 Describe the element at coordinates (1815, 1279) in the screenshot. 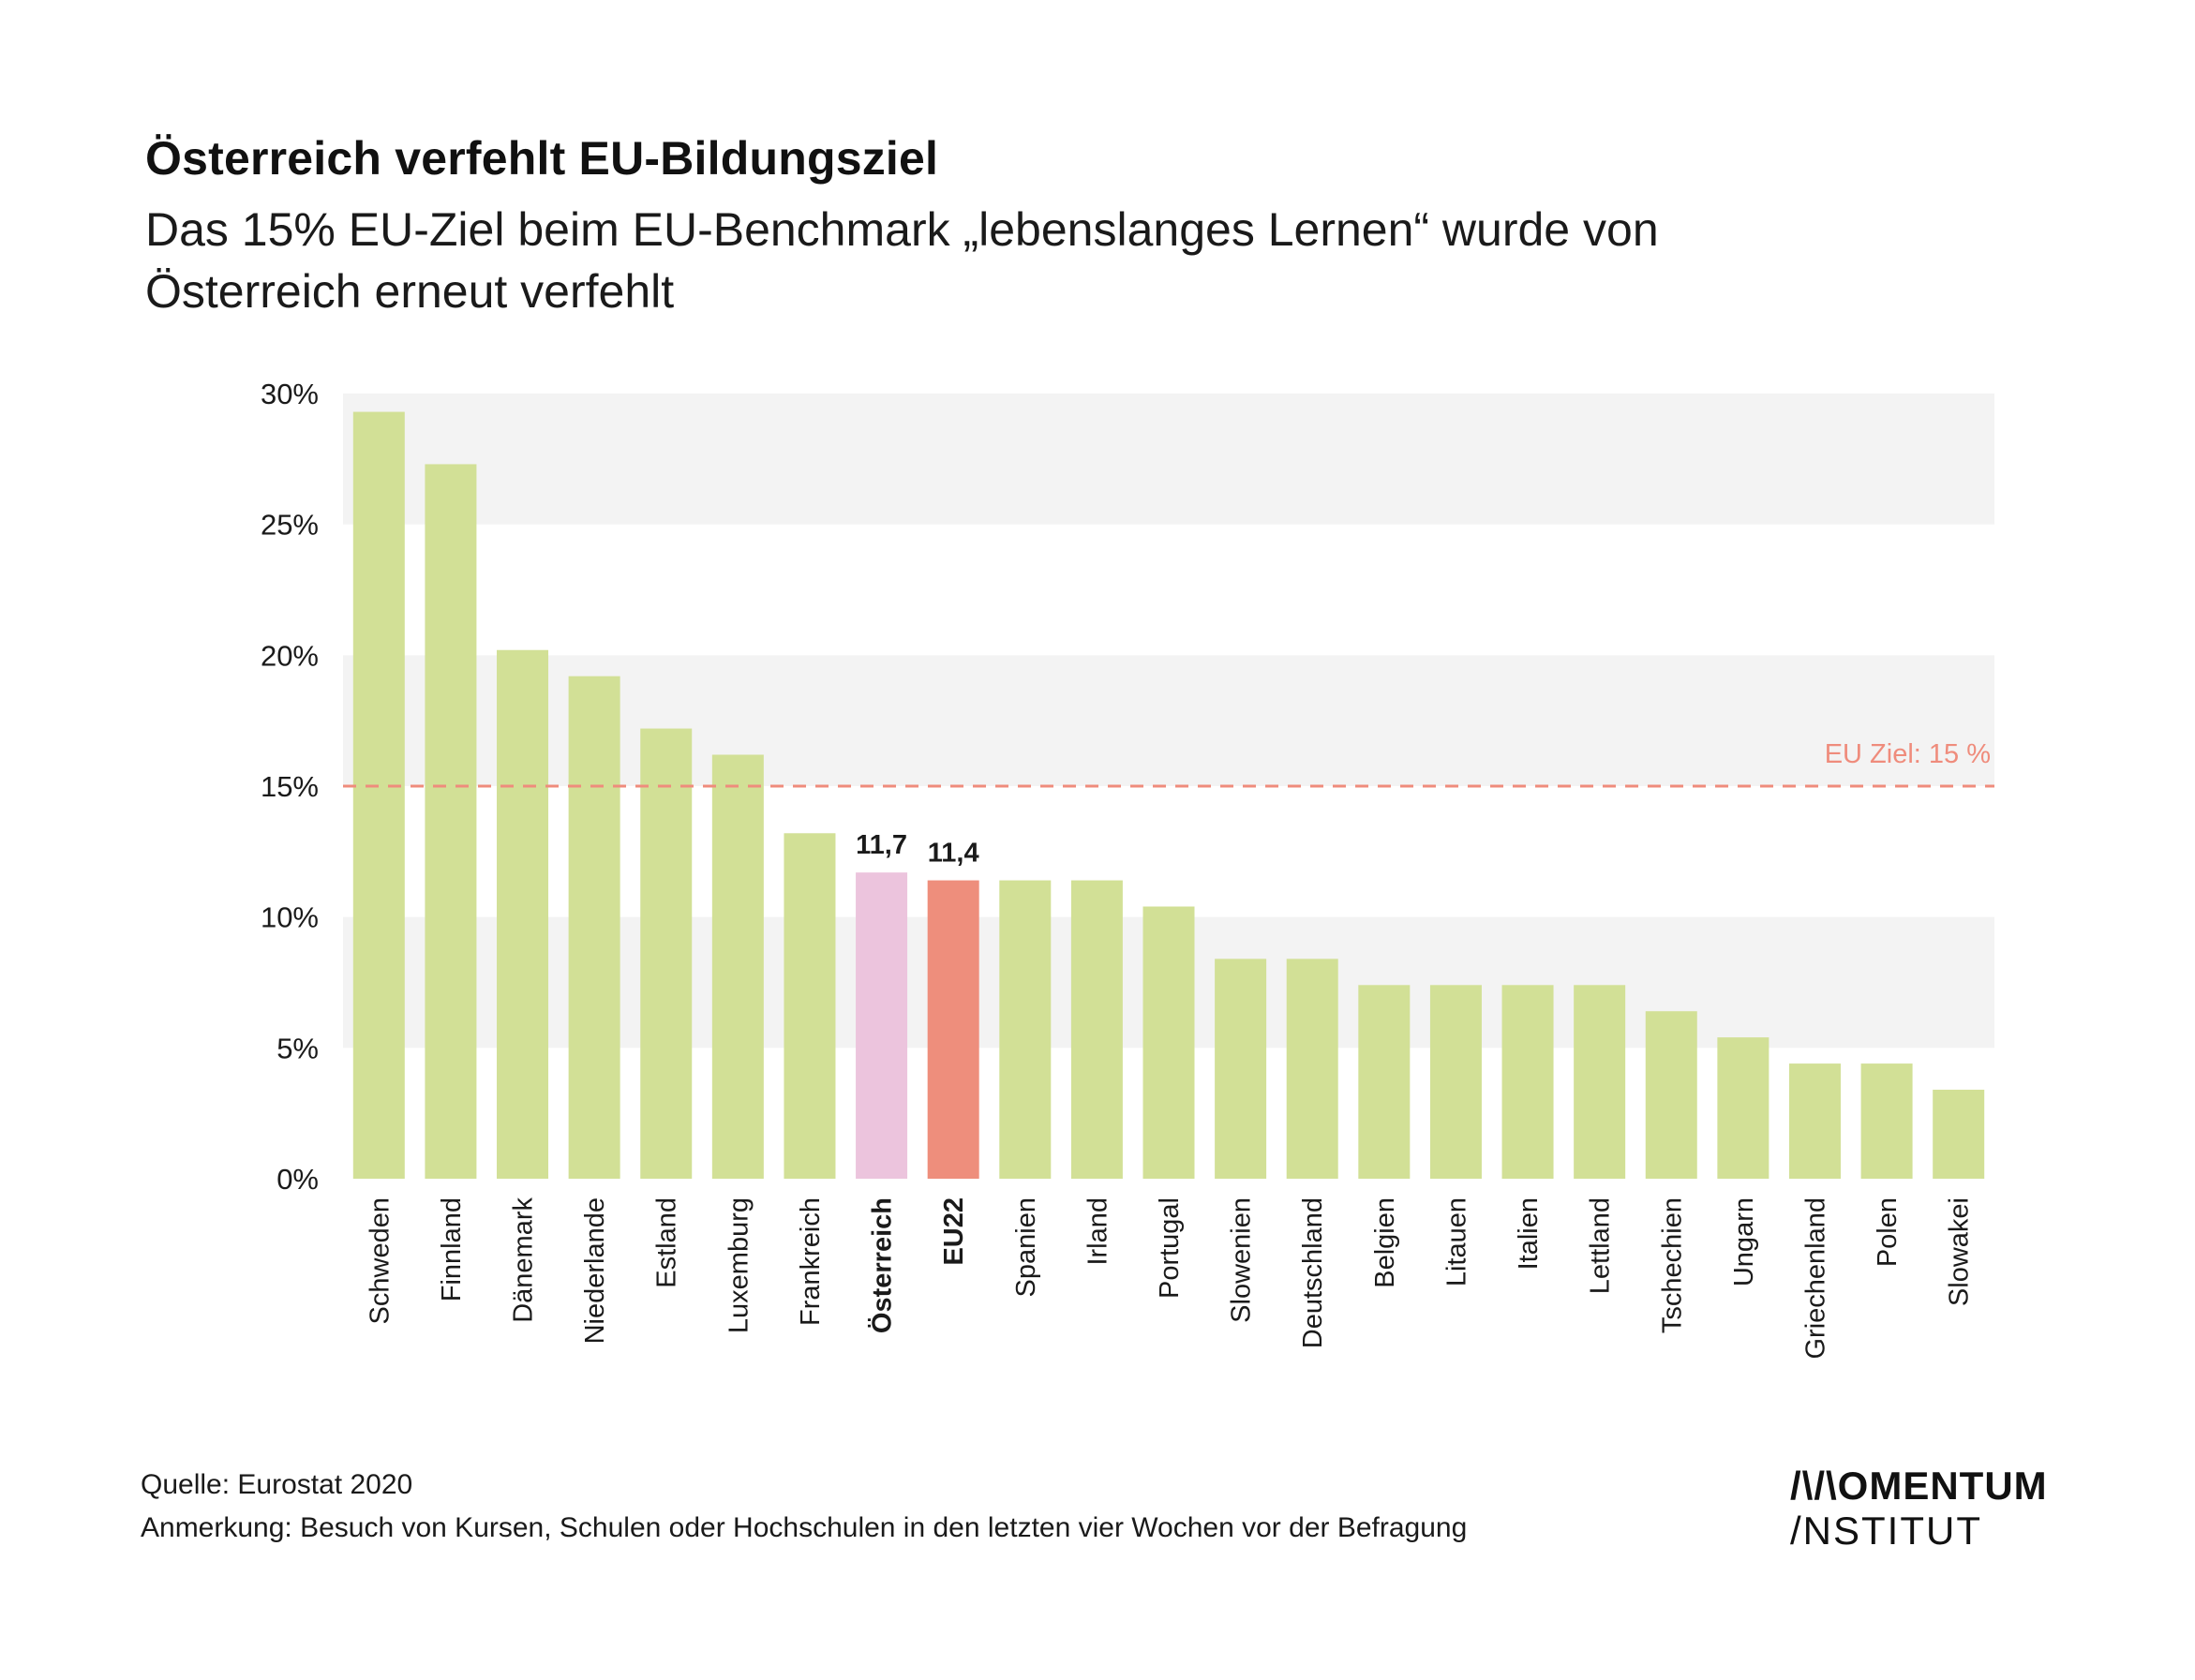

I see `x-tick-label: Griechenland` at that location.